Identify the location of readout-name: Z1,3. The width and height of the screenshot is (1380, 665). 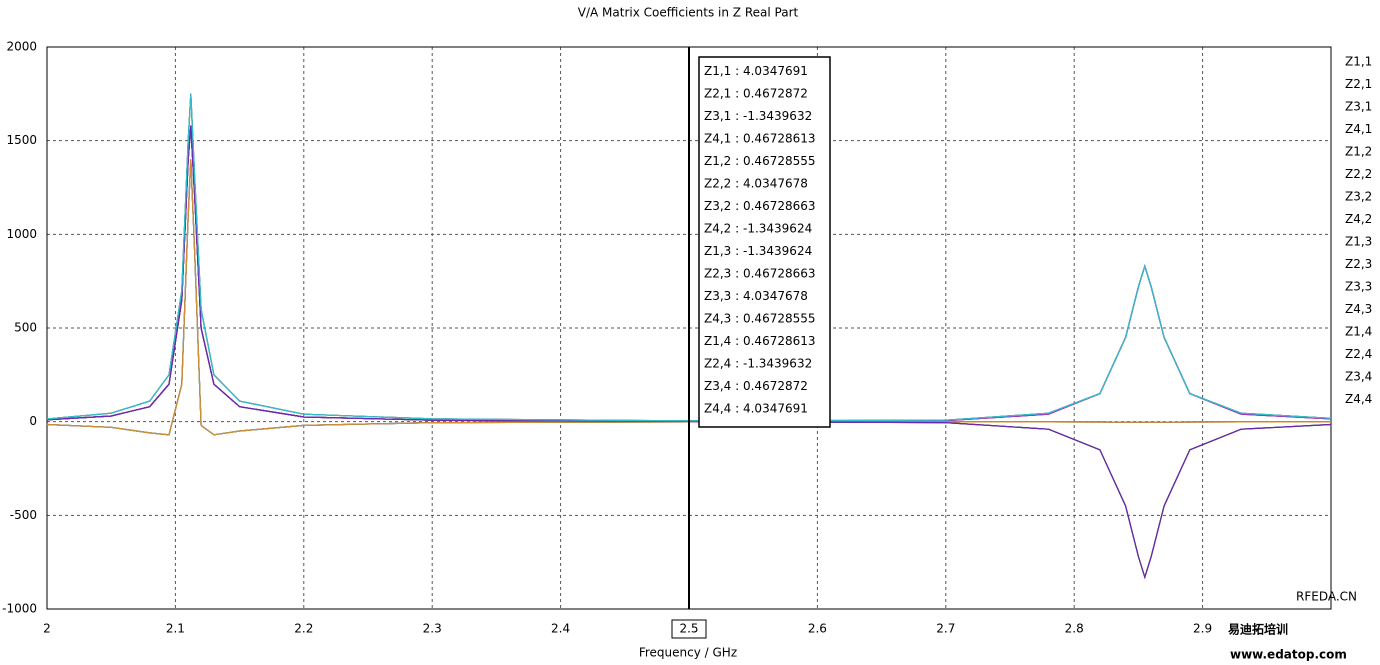
(717, 251).